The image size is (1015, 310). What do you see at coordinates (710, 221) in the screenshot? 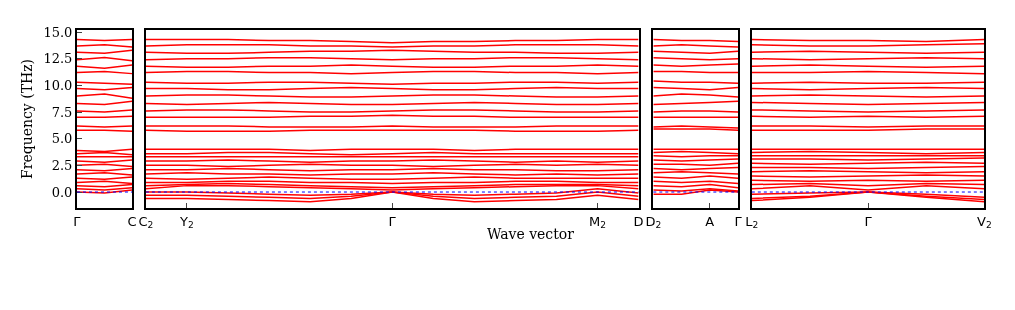
I see `x-tick-label: A` at bounding box center [710, 221].